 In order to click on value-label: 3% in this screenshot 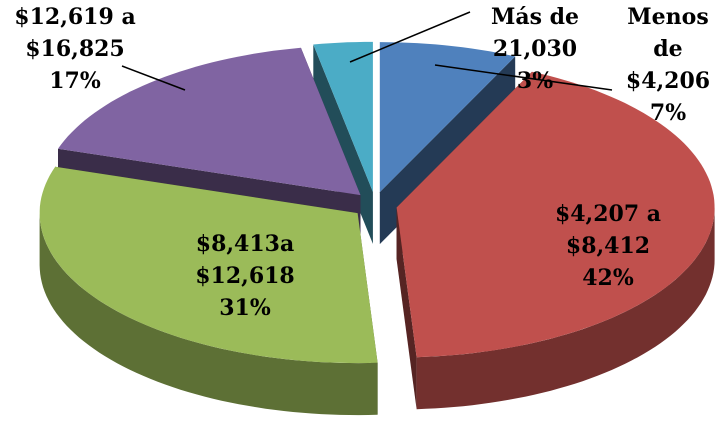, I will do `click(535, 81)`.